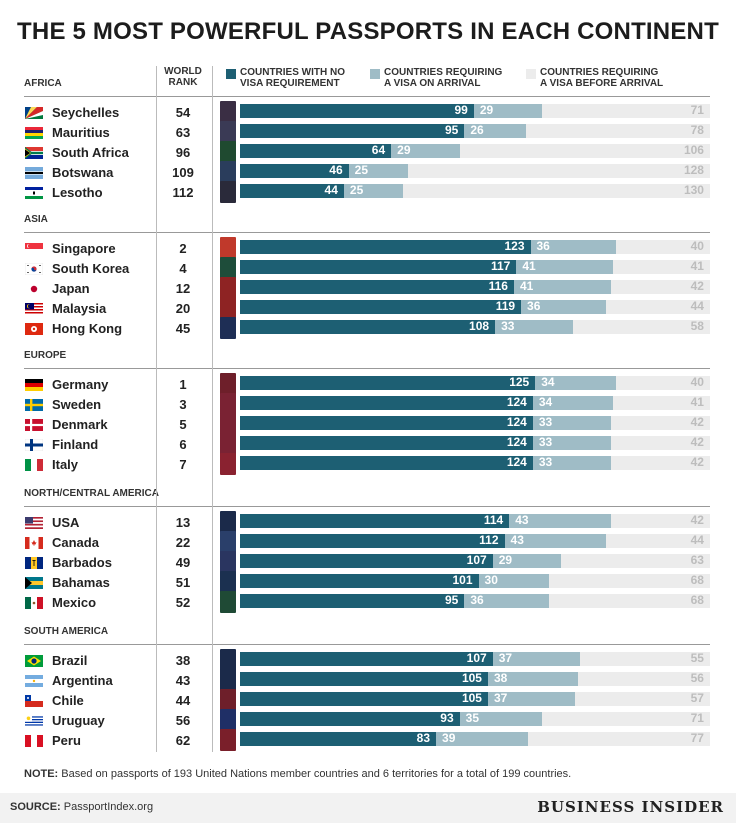 The height and width of the screenshot is (823, 736). I want to click on bar-label: 101, so click(462, 579).